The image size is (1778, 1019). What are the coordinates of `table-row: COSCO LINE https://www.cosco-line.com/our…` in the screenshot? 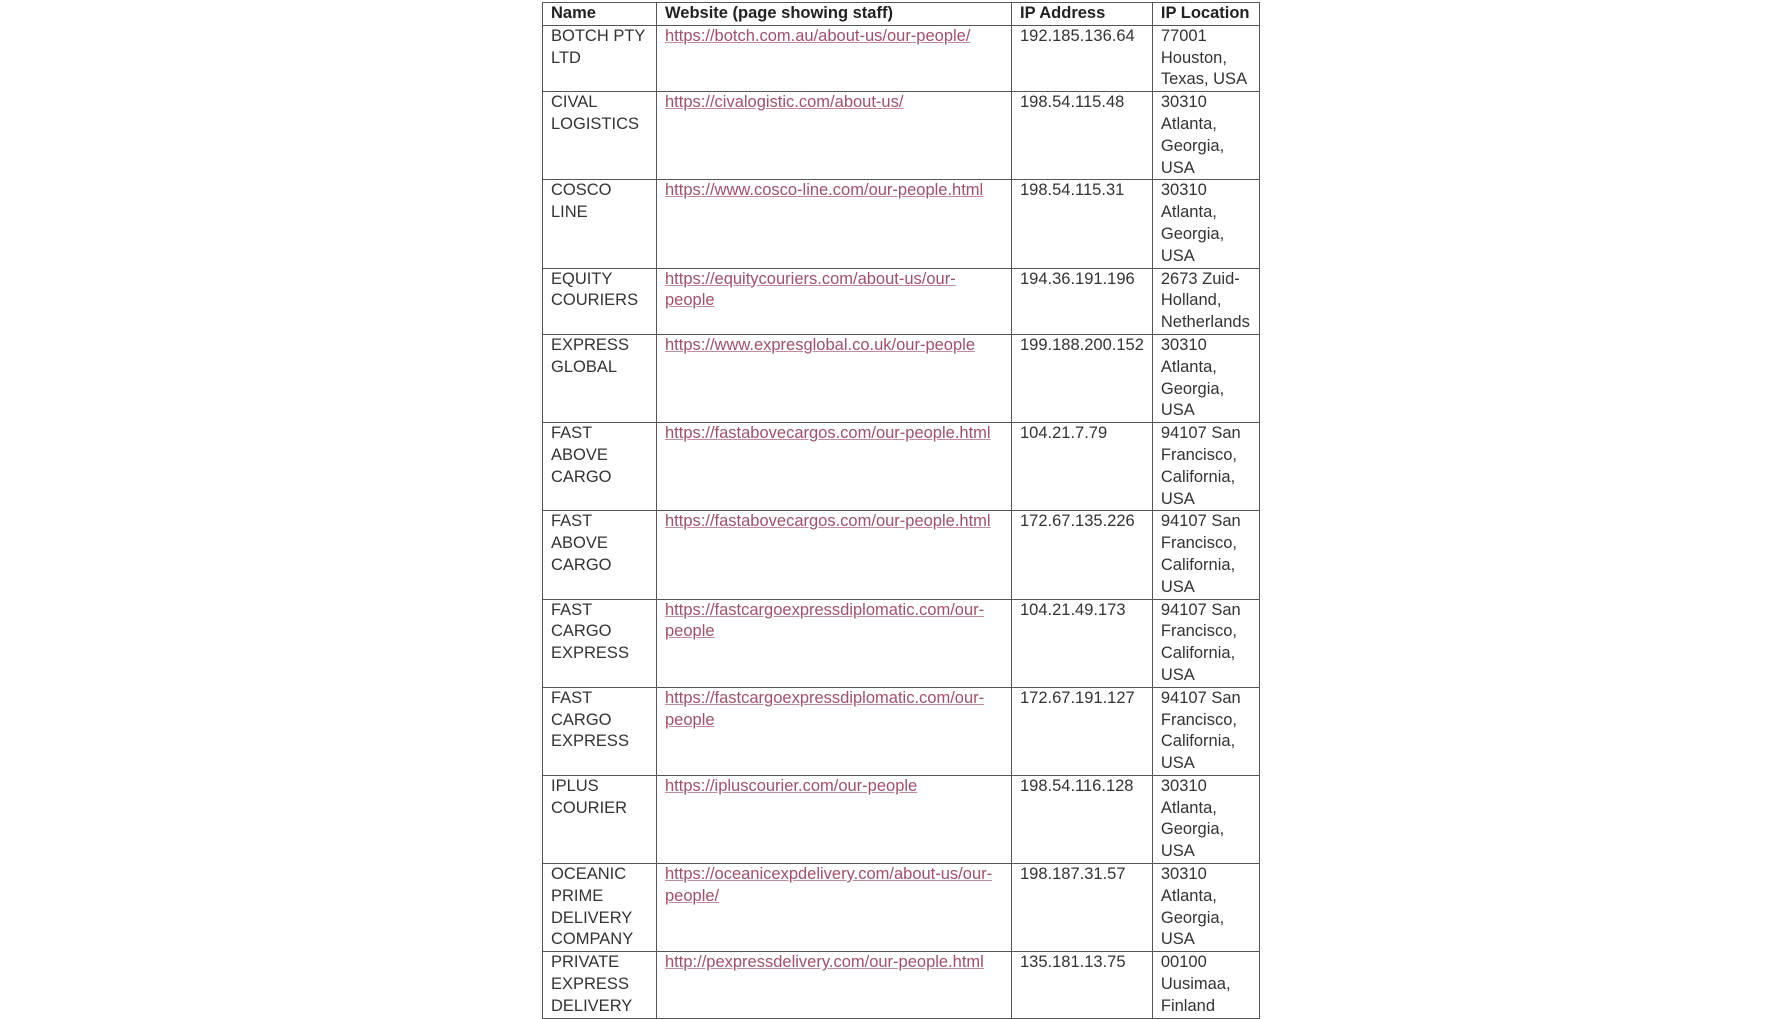 It's located at (901, 224).